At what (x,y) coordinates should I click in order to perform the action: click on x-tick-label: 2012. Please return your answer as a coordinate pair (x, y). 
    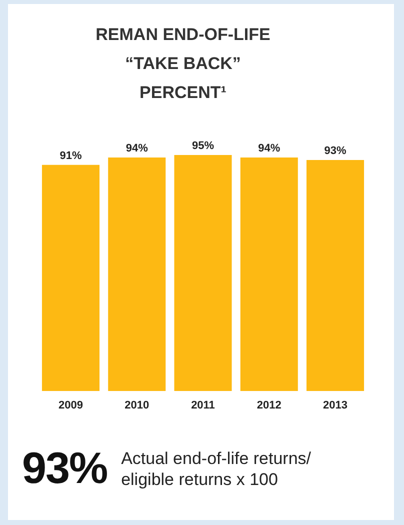
    Looking at the image, I should click on (269, 406).